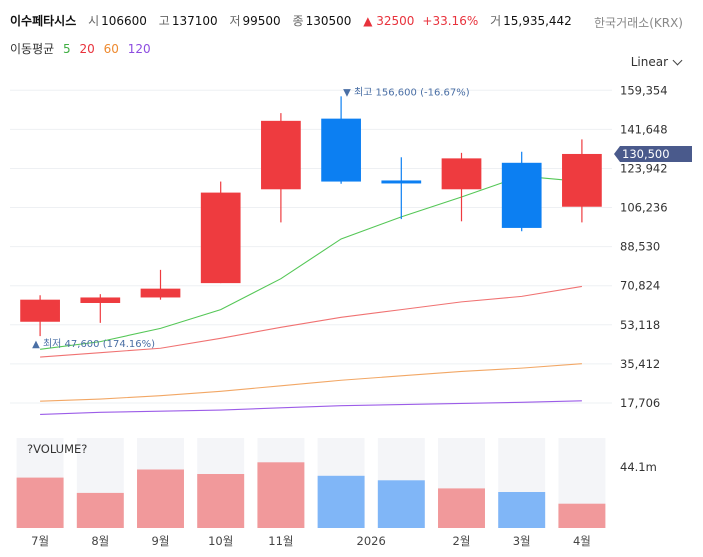 This screenshot has height=557, width=703. I want to click on x-tick-label-3: 10월, so click(220, 541).